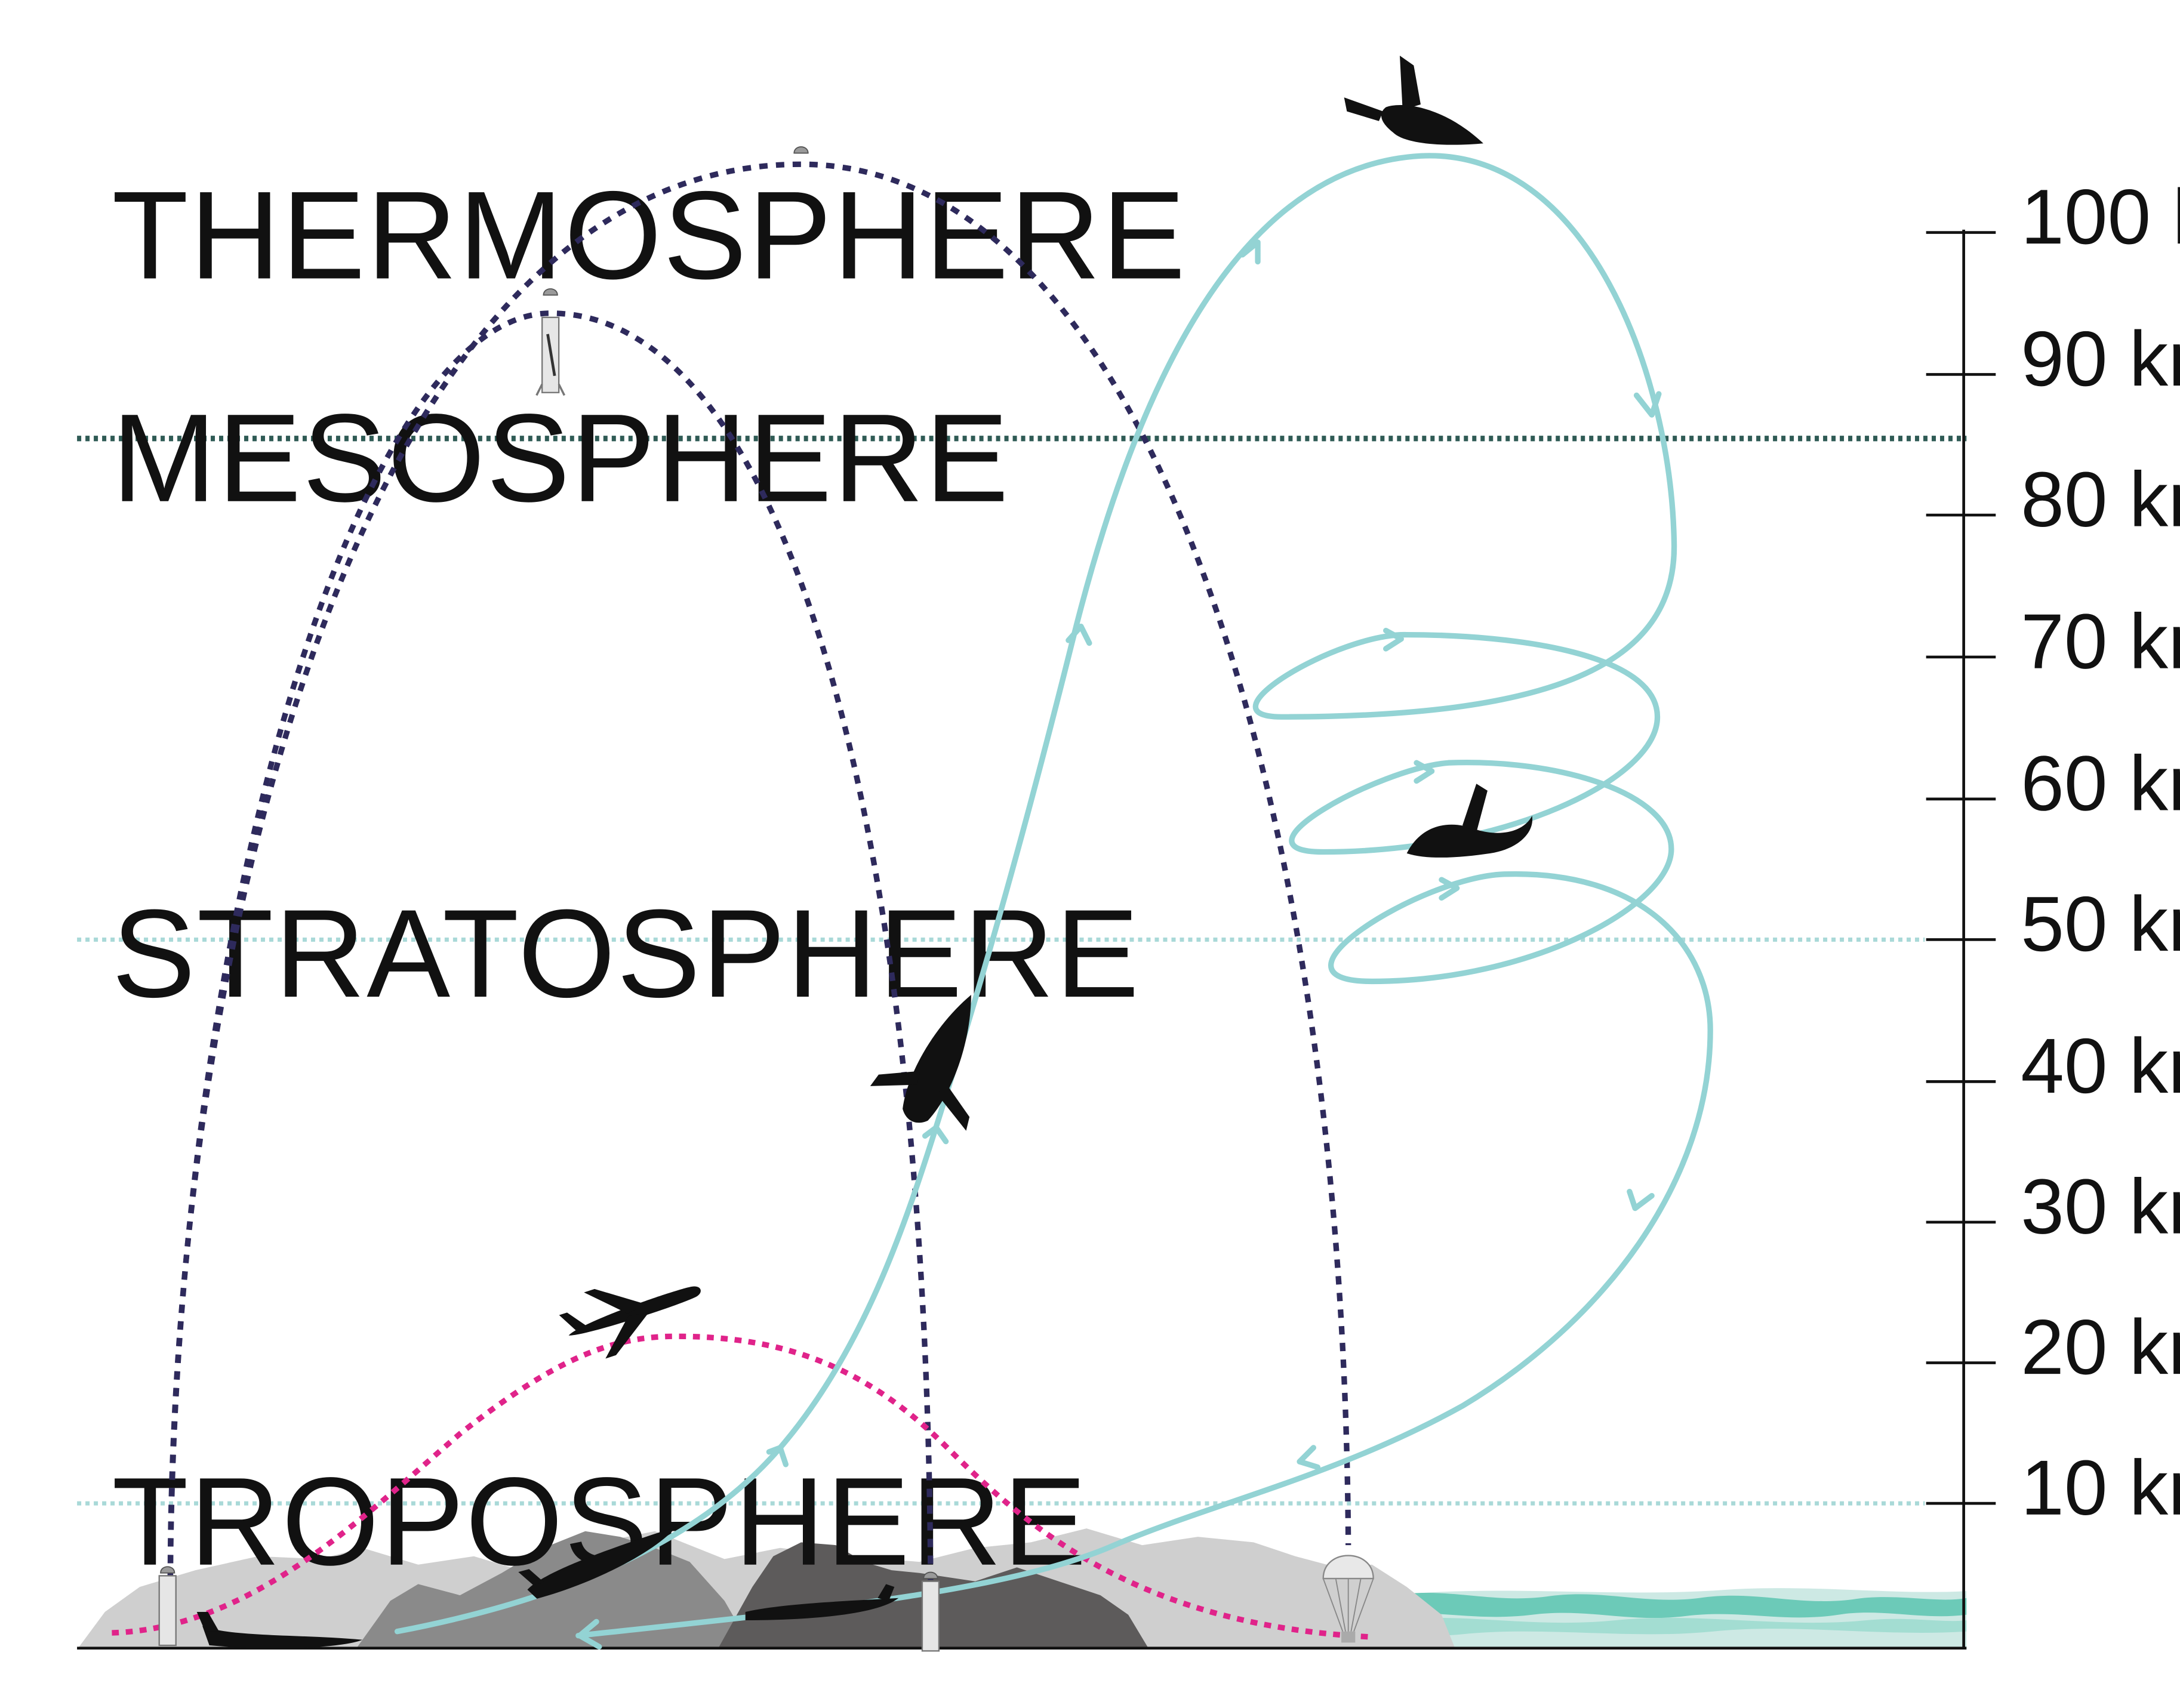  Describe the element at coordinates (2100, 359) in the screenshot. I see `axis-tick-label: 90 km` at that location.